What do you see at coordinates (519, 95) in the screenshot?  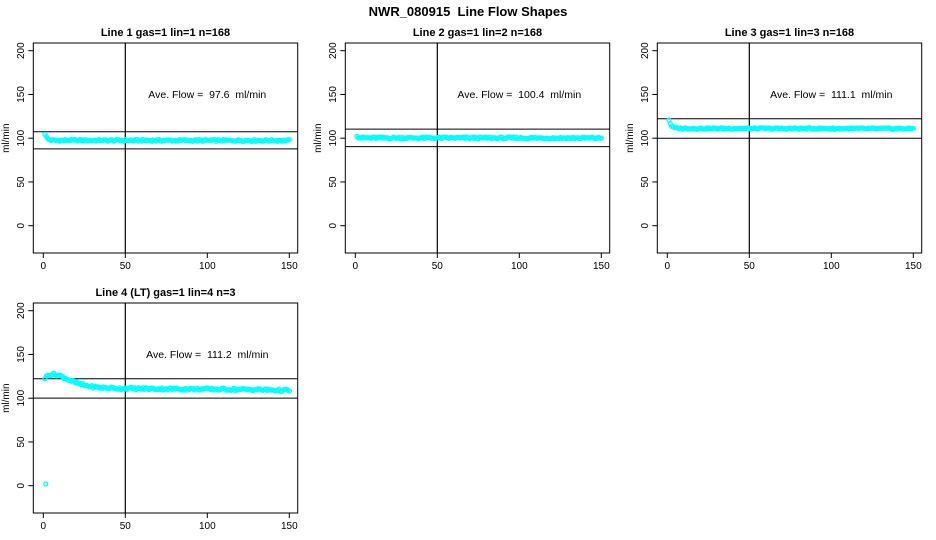 I see `ave-flow-annotation: Ave. Flow = 100.4 ml/min` at bounding box center [519, 95].